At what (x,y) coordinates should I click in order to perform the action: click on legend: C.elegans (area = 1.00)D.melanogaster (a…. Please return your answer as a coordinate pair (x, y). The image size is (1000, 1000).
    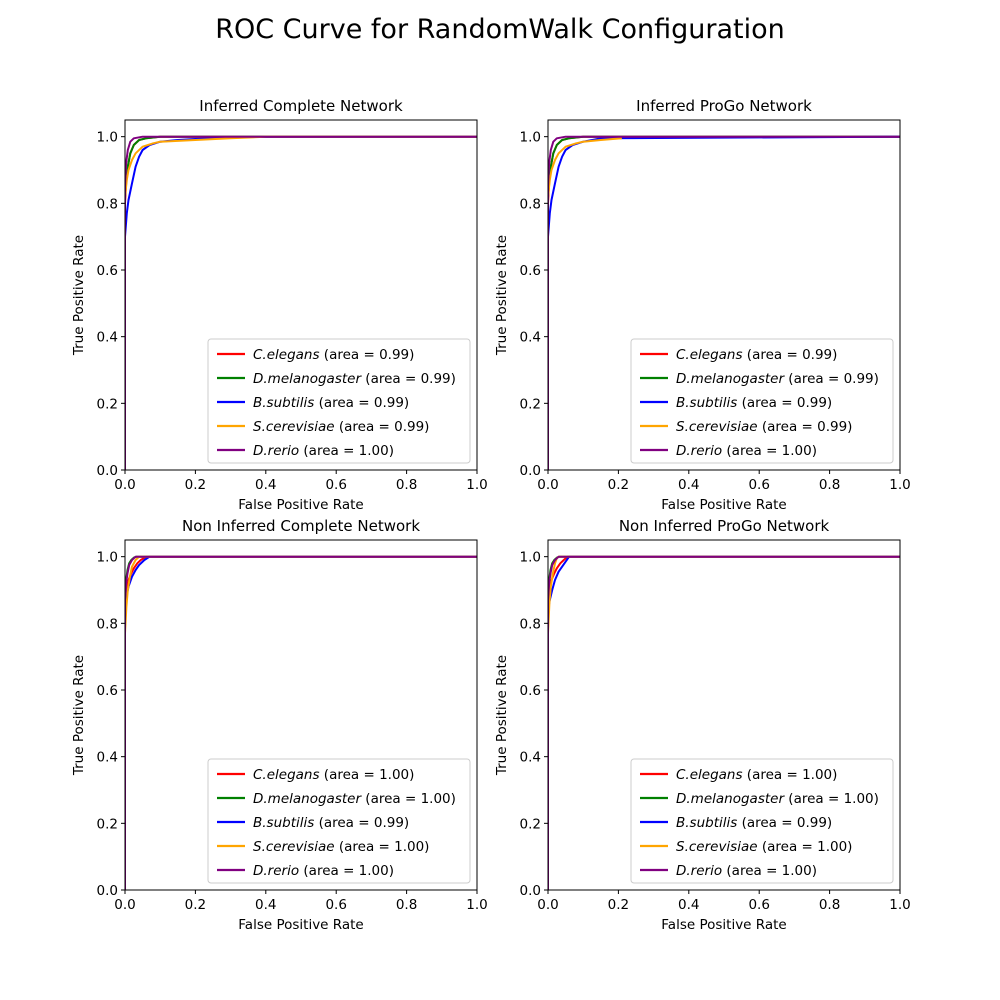
    Looking at the image, I should click on (762, 821).